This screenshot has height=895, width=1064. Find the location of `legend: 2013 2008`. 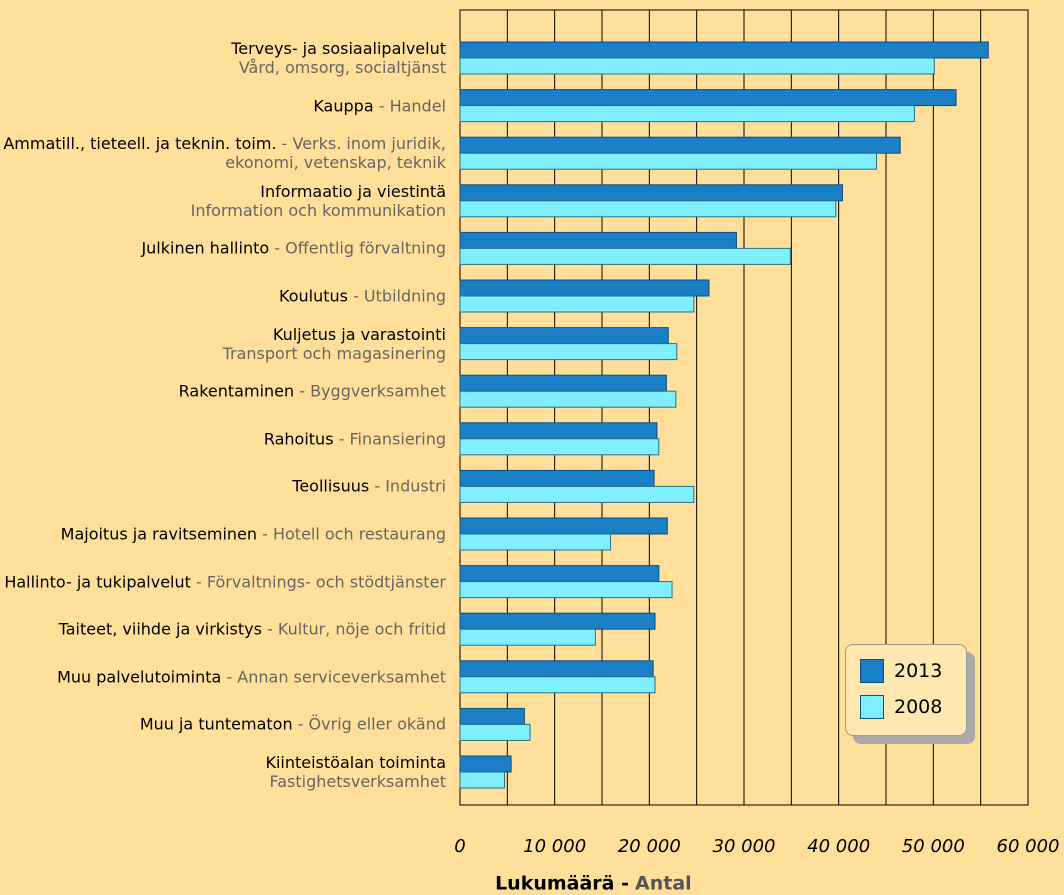

legend: 2013 2008 is located at coordinates (906, 690).